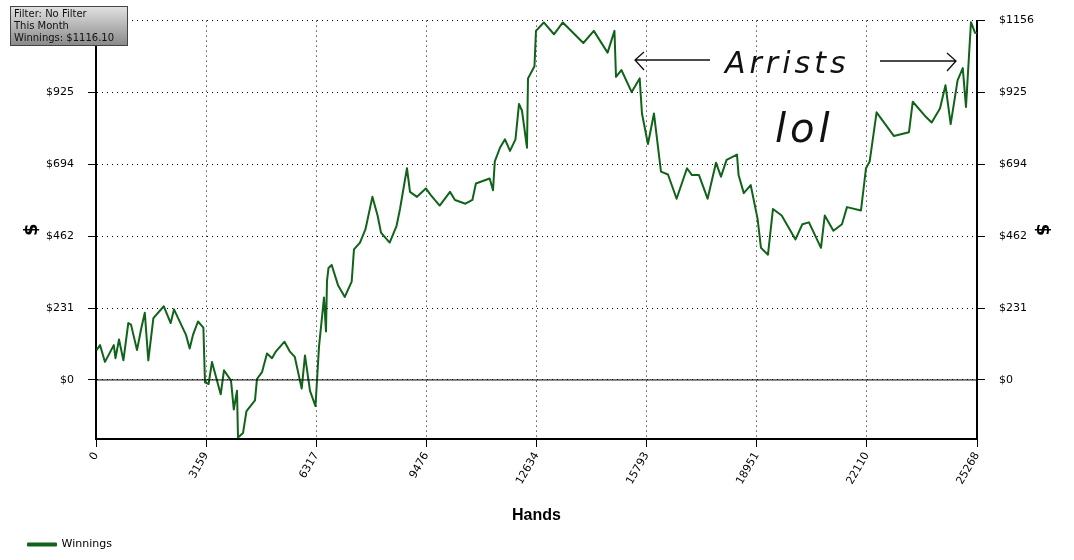  I want to click on y2-axis-title: $, so click(1043, 230).